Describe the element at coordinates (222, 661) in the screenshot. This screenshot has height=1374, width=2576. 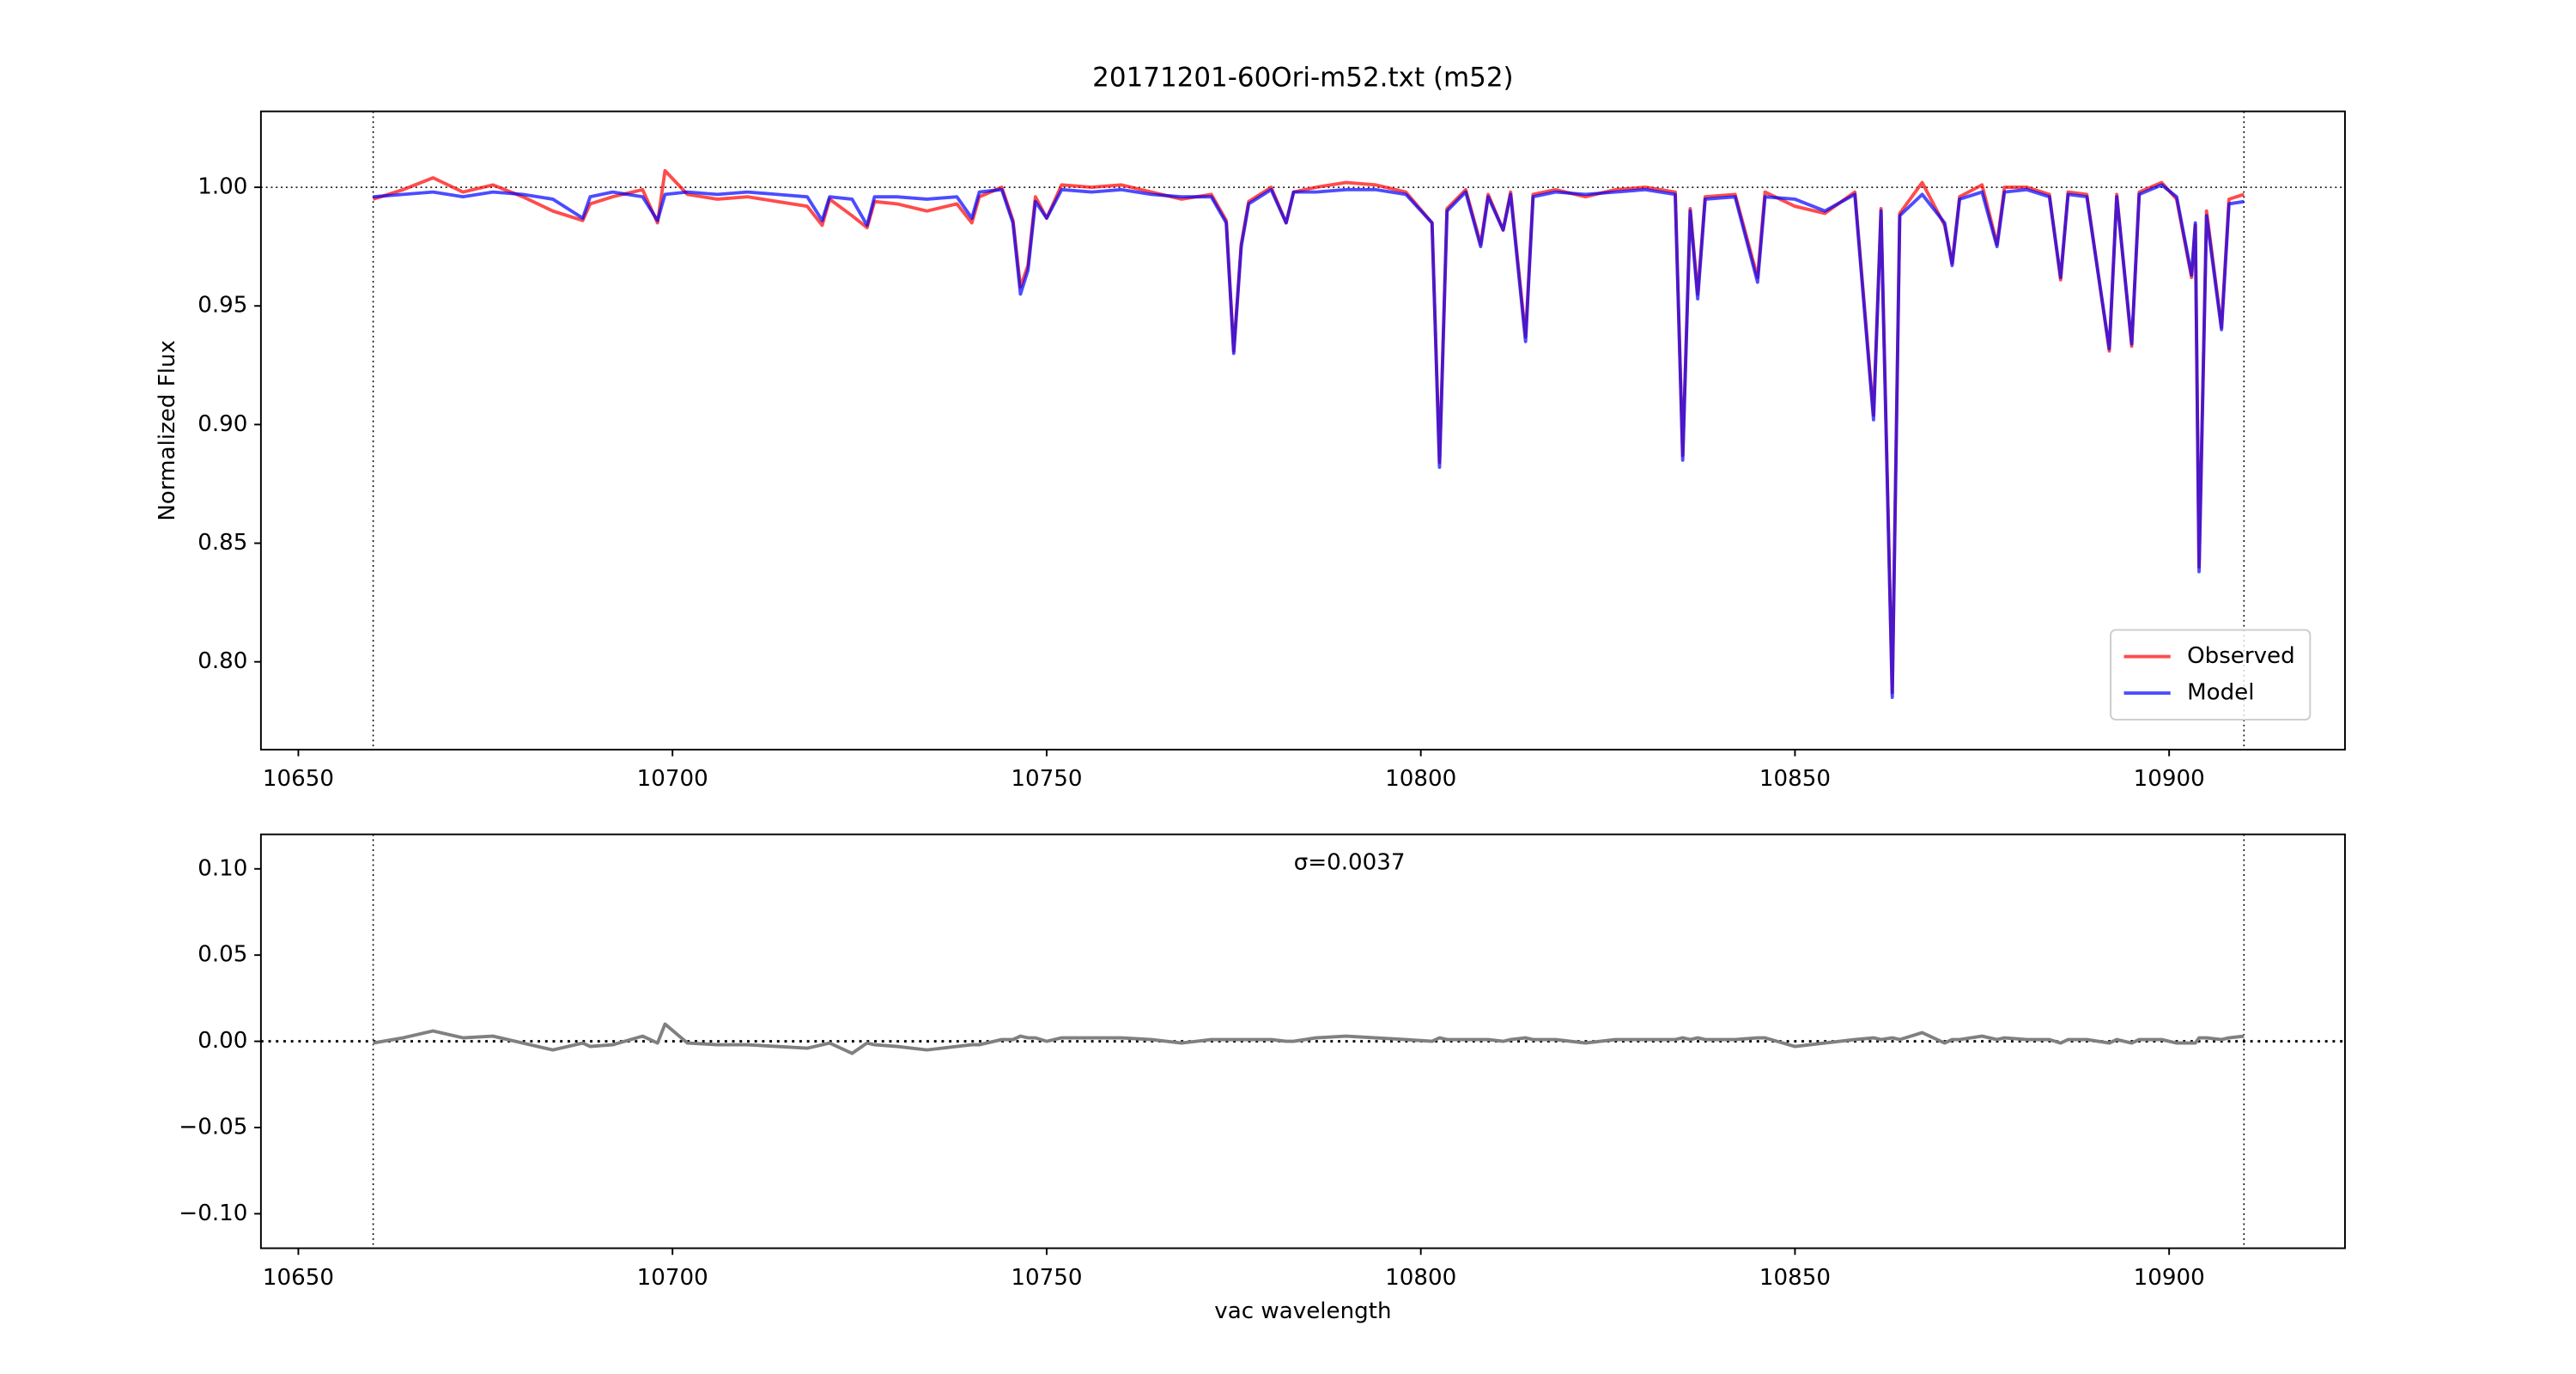
I see `y-tick-label: 0.80` at that location.